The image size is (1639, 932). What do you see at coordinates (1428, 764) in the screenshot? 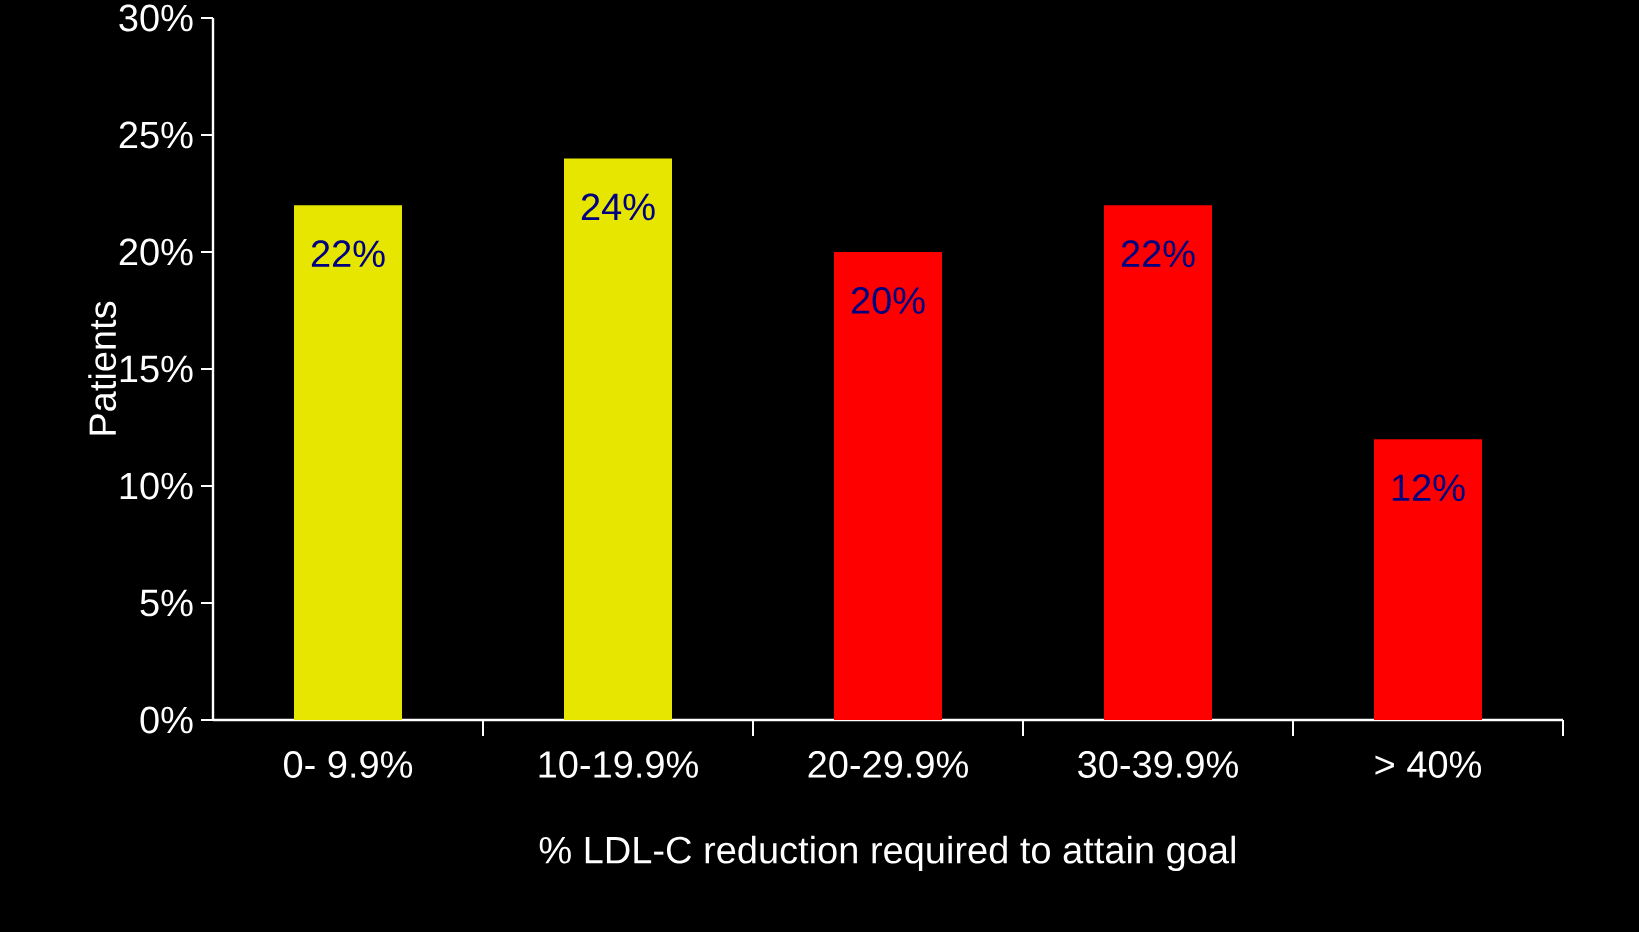
I see `x-tick-label: > 40%` at bounding box center [1428, 764].